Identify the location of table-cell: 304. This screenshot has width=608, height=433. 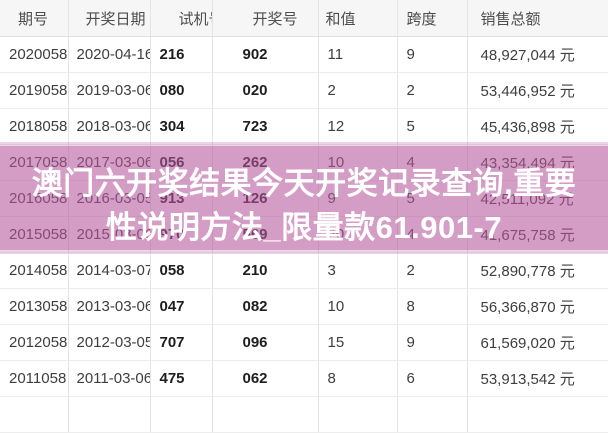
(181, 126).